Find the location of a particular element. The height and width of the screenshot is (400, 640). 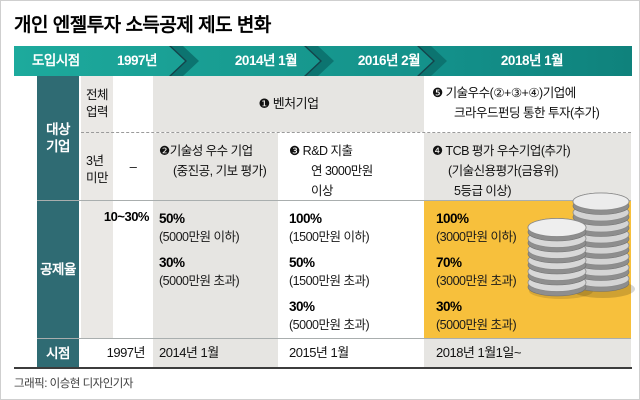

cell-deduction-2014: 50% (5000만원 이하) 30% (5000만원 초과) is located at coordinates (215, 269).